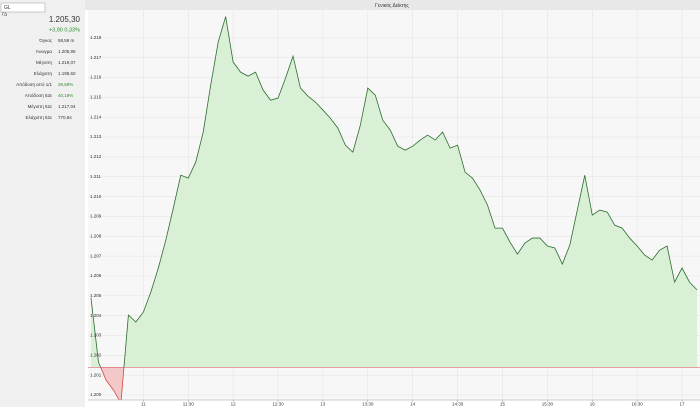 The image size is (700, 407). I want to click on index-code: ΓΔ, so click(4, 14).